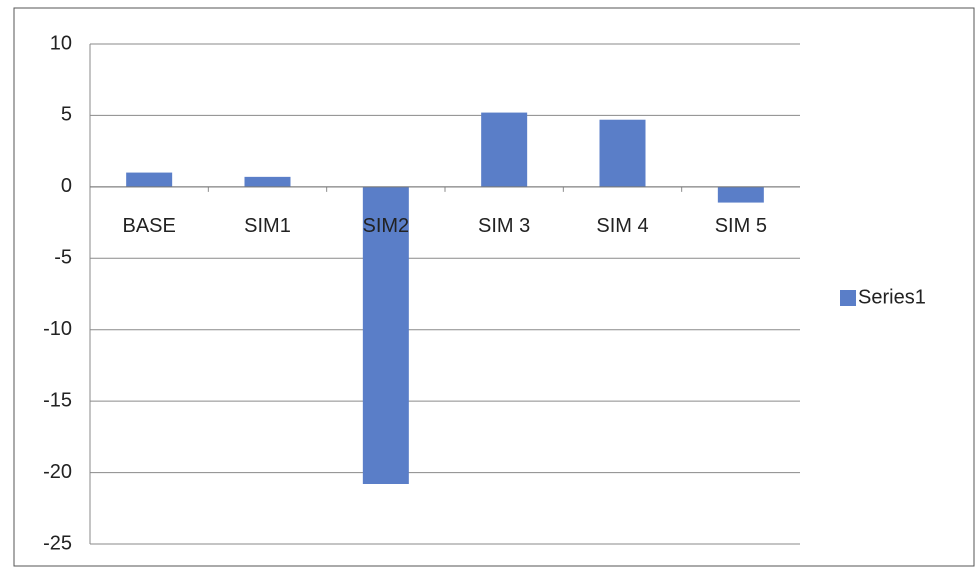  What do you see at coordinates (57, 543) in the screenshot?
I see `y-tick-label: -25` at bounding box center [57, 543].